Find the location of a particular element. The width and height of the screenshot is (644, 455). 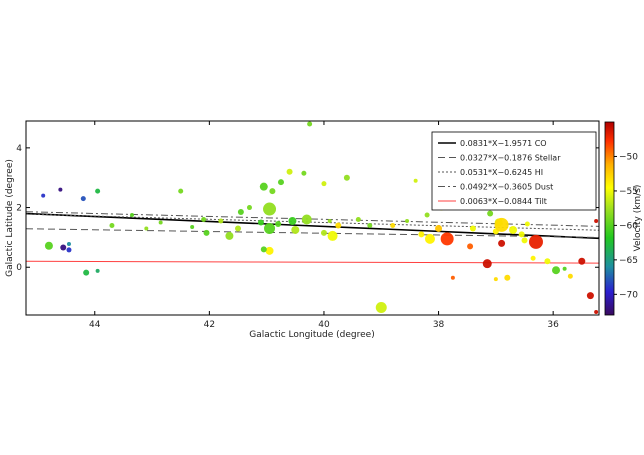

legend-box is located at coordinates (514, 171).